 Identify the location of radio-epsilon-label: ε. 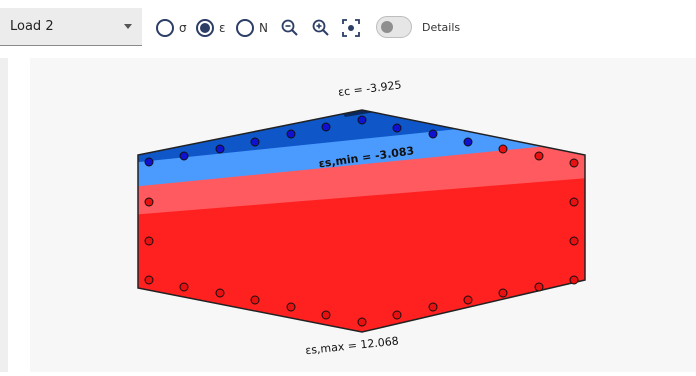
(222, 28).